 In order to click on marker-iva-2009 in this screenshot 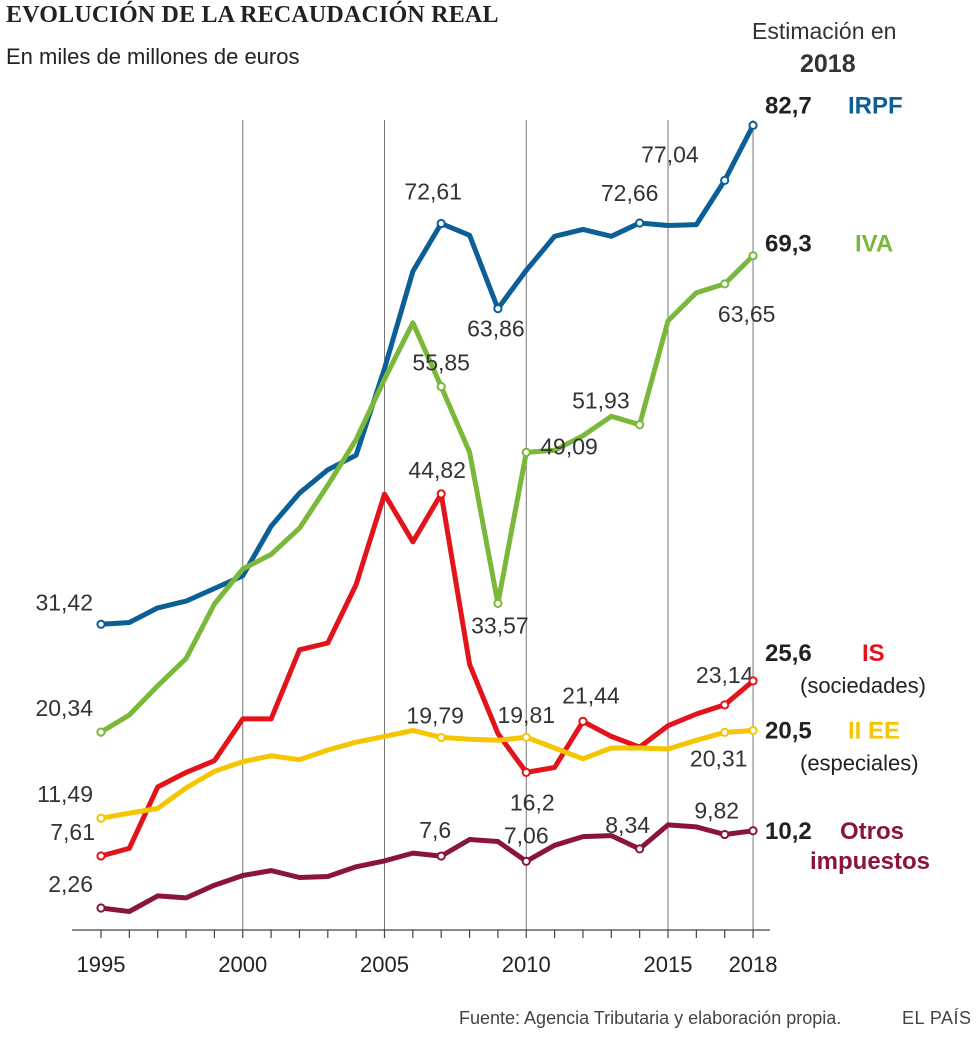, I will do `click(498, 603)`.